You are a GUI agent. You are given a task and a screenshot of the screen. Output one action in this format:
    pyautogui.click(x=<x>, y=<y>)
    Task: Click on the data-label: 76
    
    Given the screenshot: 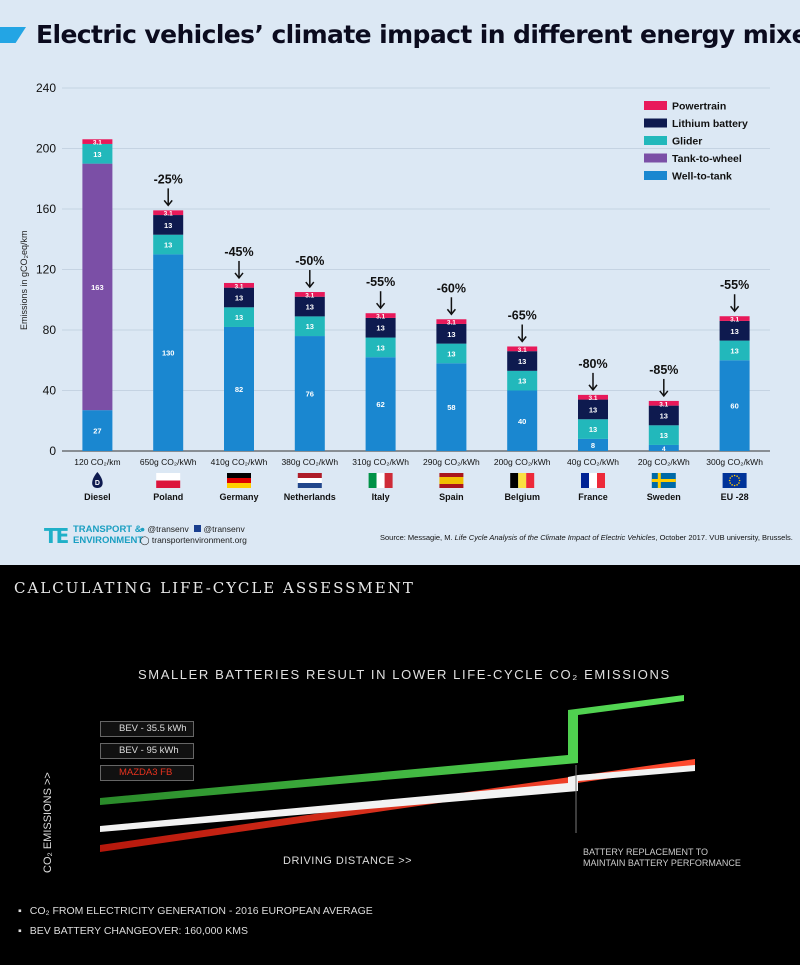 What is the action you would take?
    pyautogui.click(x=310, y=394)
    